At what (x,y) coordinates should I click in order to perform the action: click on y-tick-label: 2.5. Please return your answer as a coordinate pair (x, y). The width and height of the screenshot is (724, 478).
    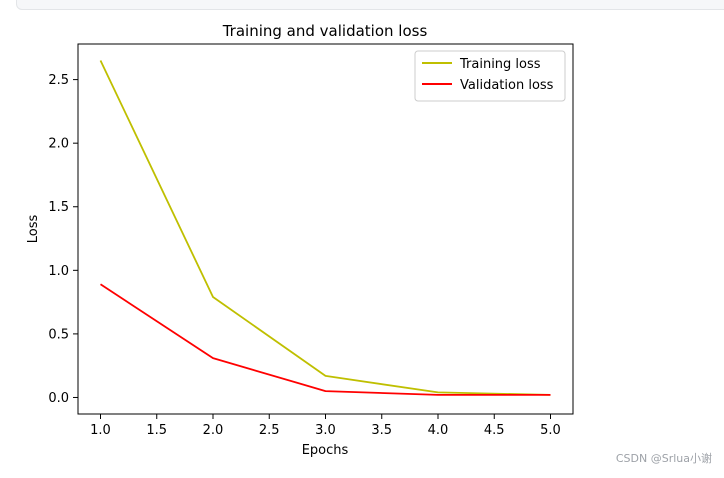
    Looking at the image, I should click on (58, 80).